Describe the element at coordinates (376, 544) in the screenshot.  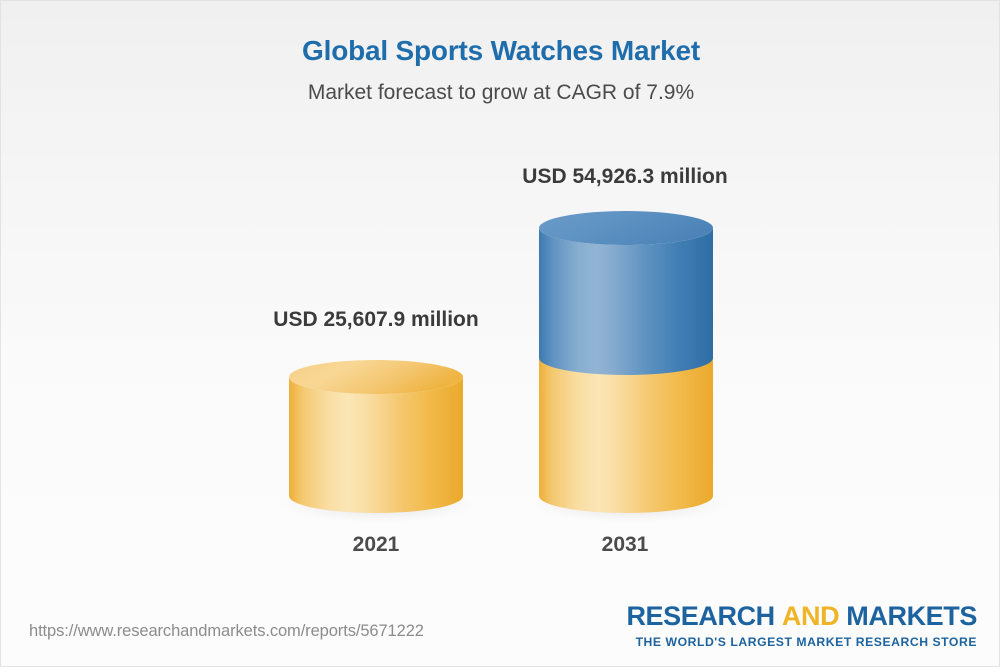
I see `category-label-2021: 2021` at that location.